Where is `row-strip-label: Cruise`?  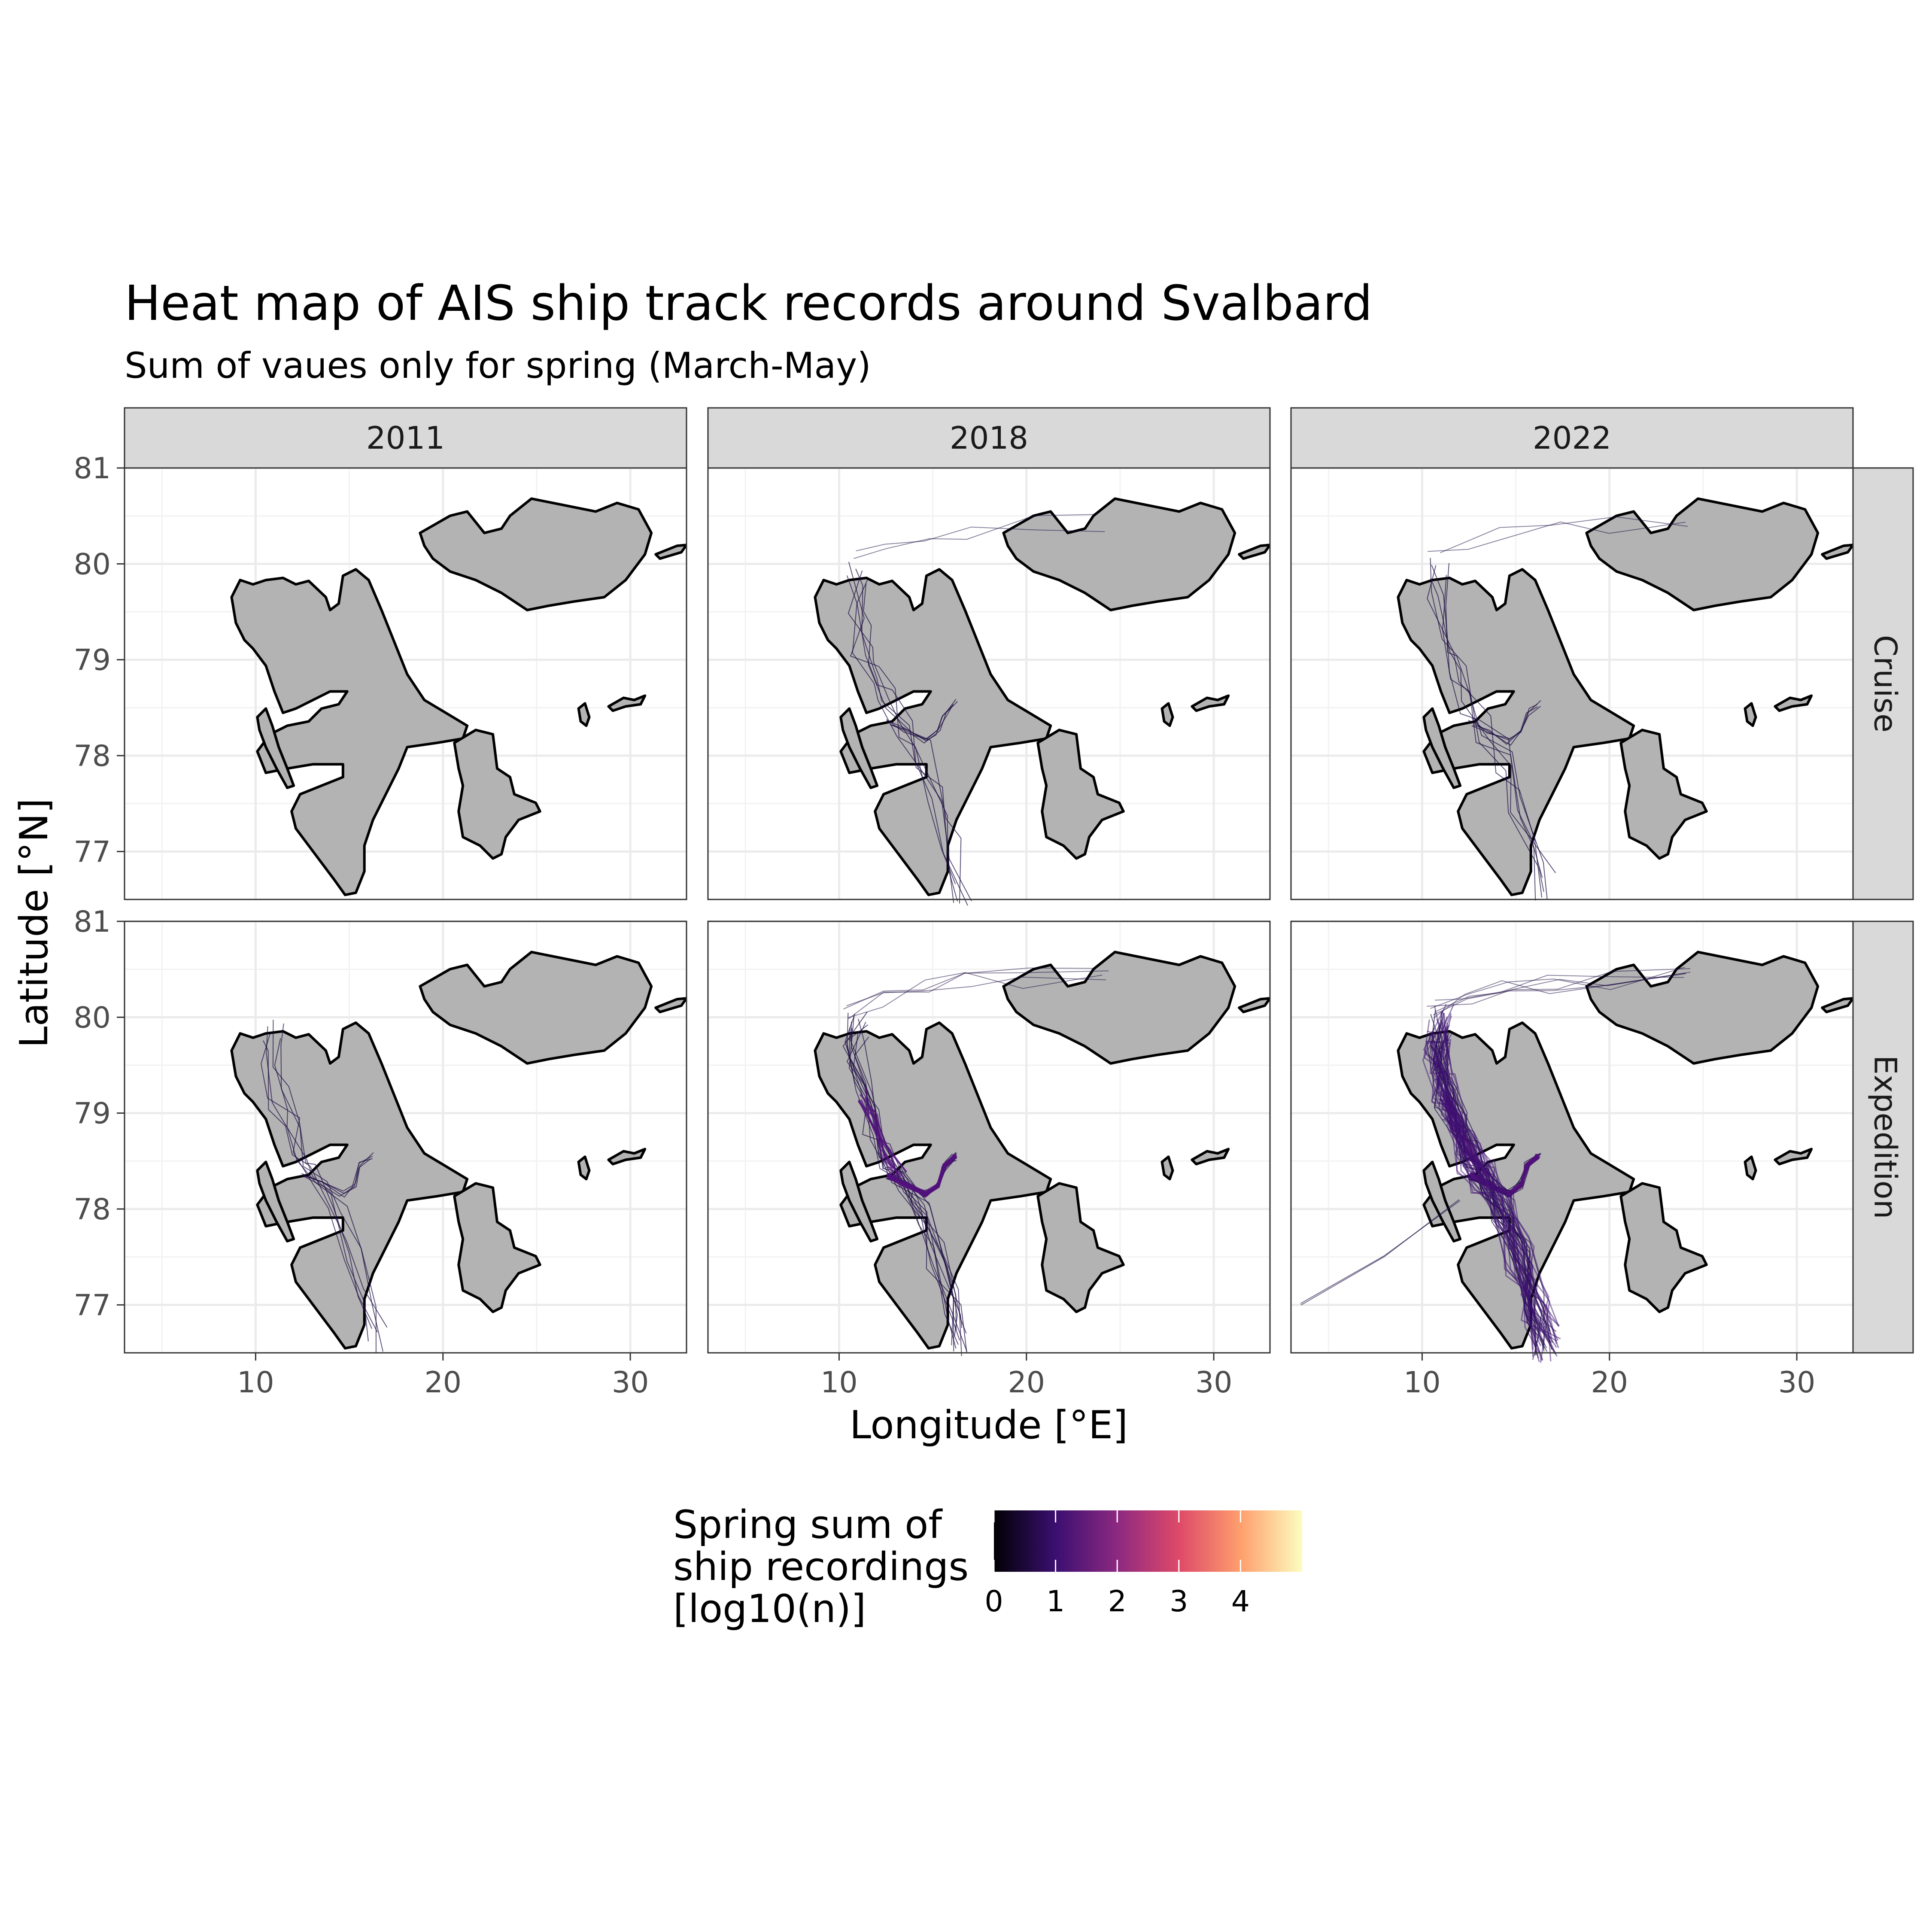
row-strip-label: Cruise is located at coordinates (1885, 684).